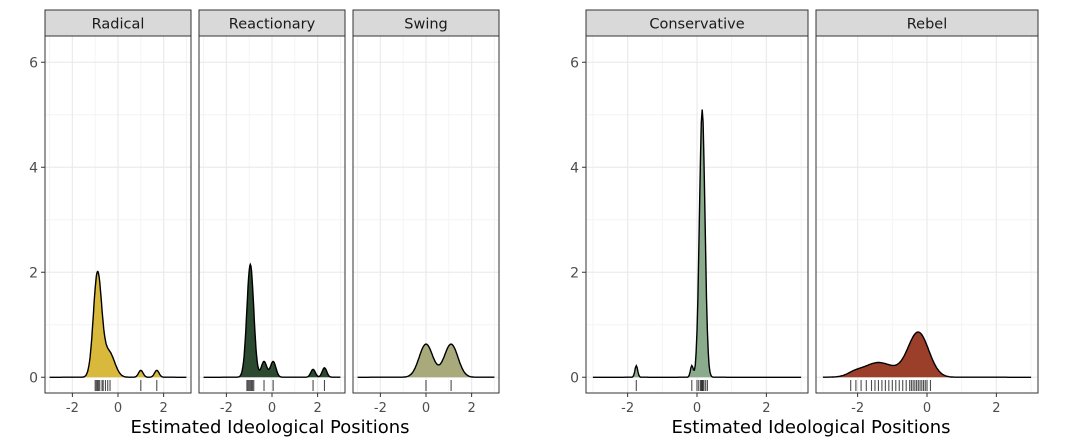  I want to click on facet-title: Rebel, so click(927, 25).